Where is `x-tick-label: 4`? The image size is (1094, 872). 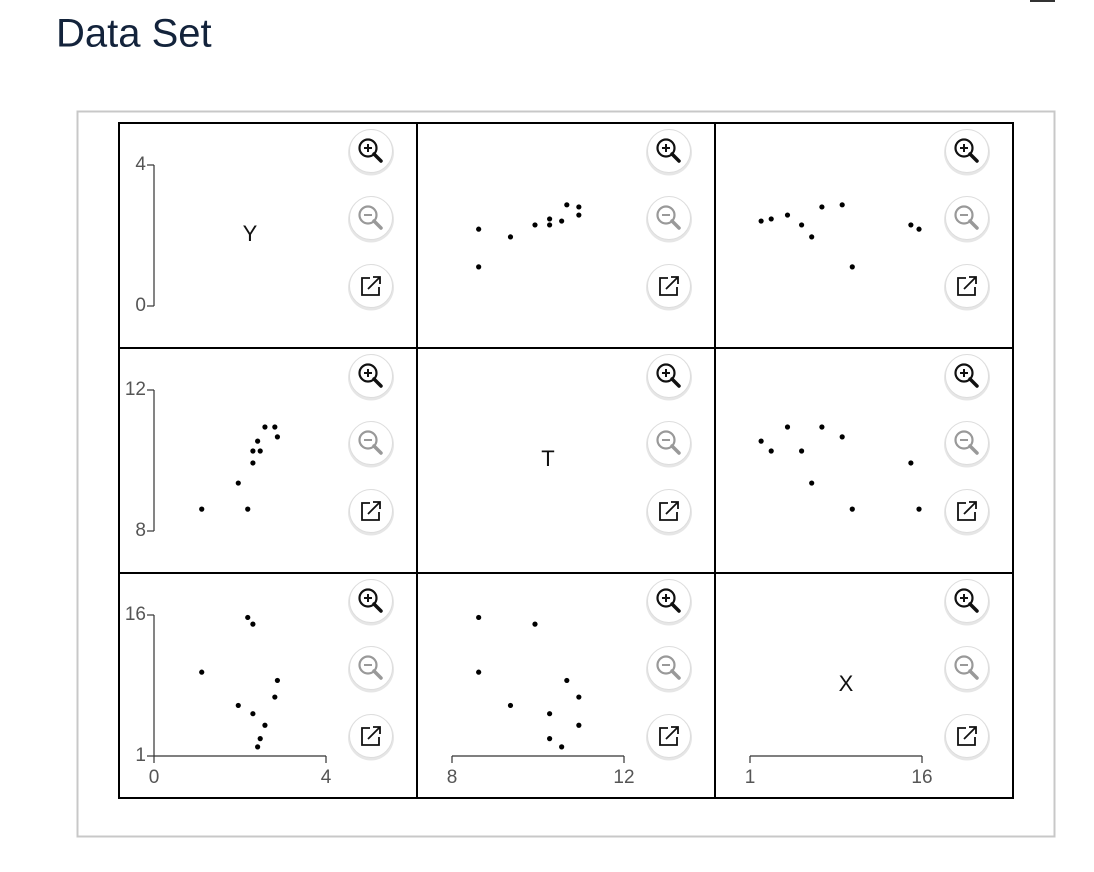
x-tick-label: 4 is located at coordinates (326, 777).